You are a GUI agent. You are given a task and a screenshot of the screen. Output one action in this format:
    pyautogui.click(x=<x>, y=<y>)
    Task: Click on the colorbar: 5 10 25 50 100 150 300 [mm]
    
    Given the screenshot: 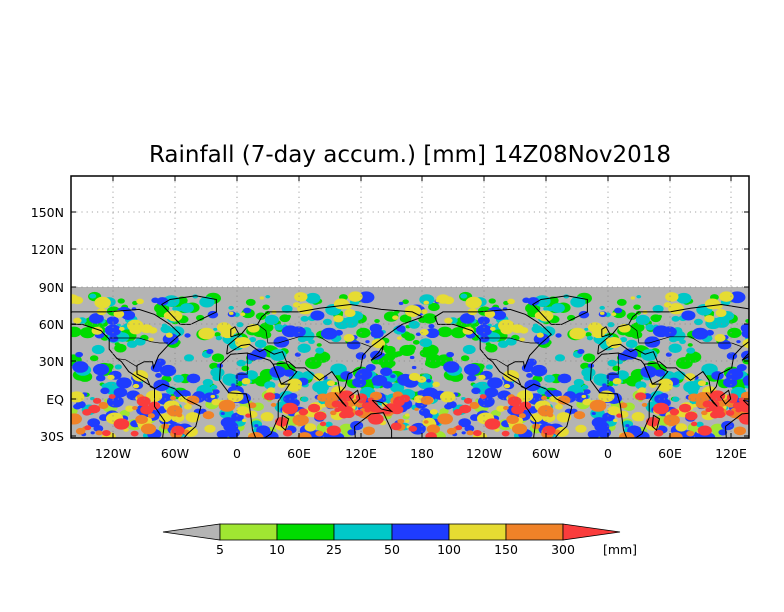 What is the action you would take?
    pyautogui.click(x=399, y=540)
    